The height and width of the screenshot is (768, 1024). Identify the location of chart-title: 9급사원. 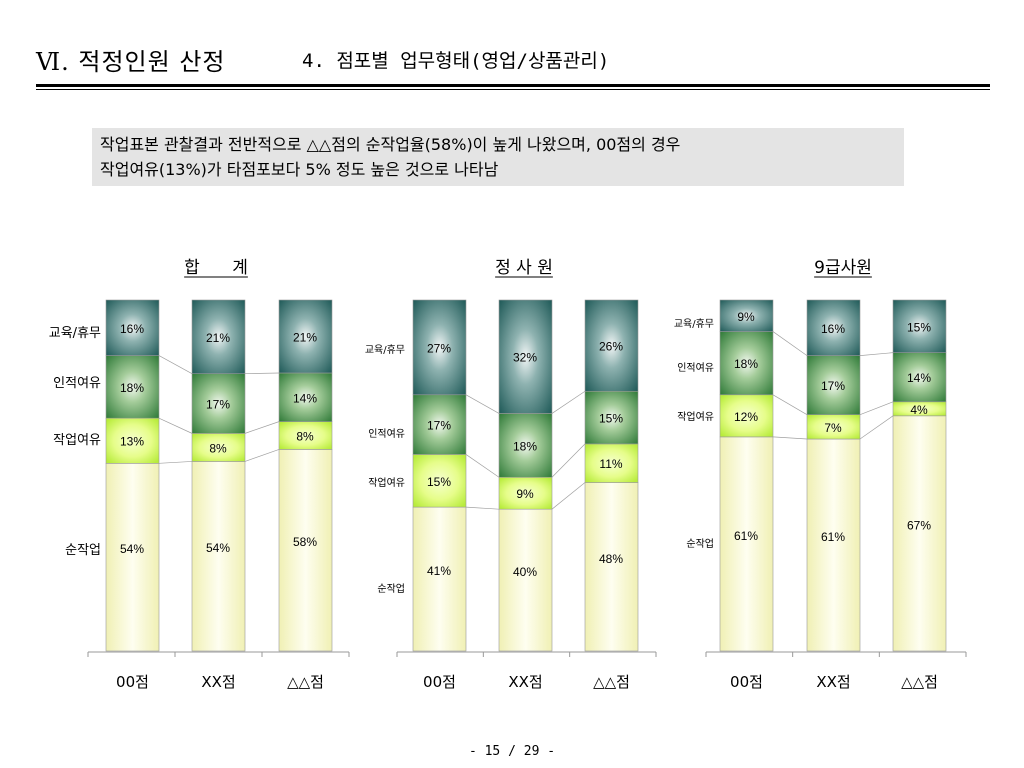
(843, 268).